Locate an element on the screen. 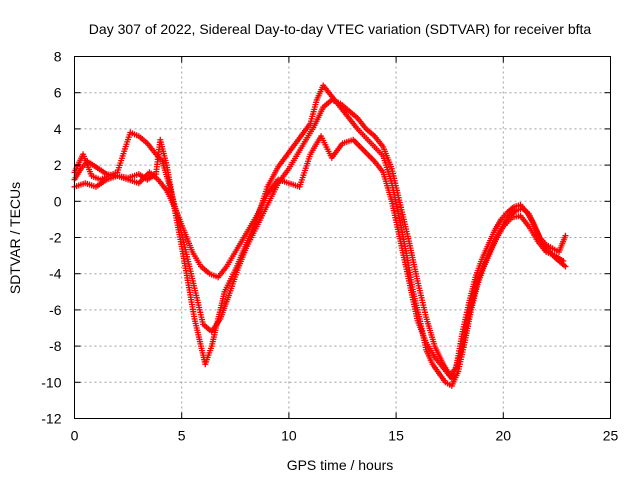  x-tick-label: 25 is located at coordinates (611, 436).